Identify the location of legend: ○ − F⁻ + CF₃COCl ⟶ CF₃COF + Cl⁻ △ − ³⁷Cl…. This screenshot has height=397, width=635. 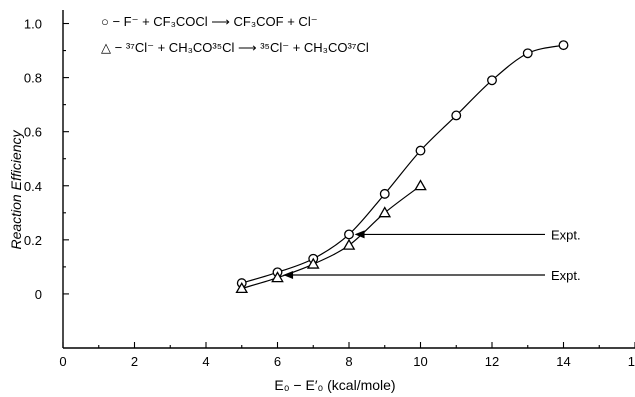
(235, 34).